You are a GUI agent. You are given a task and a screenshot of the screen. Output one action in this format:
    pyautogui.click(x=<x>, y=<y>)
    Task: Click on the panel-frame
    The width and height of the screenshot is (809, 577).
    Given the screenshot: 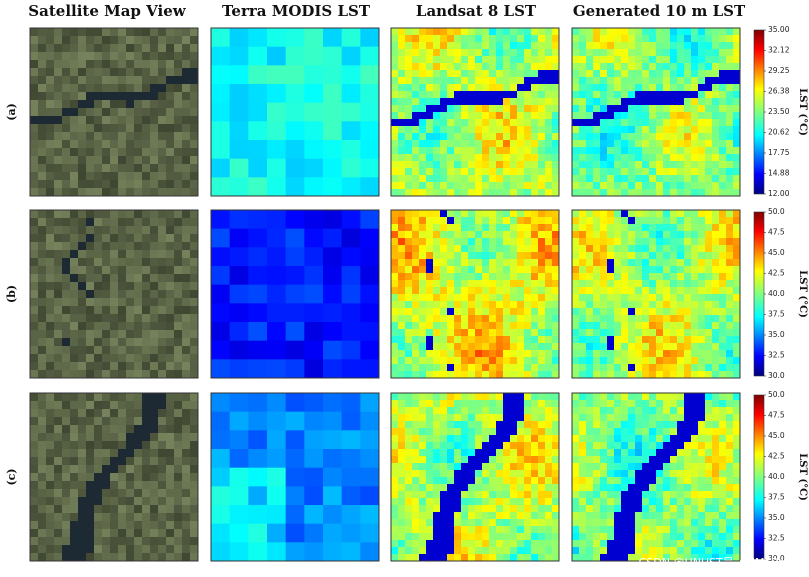 What is the action you would take?
    pyautogui.click(x=114, y=294)
    